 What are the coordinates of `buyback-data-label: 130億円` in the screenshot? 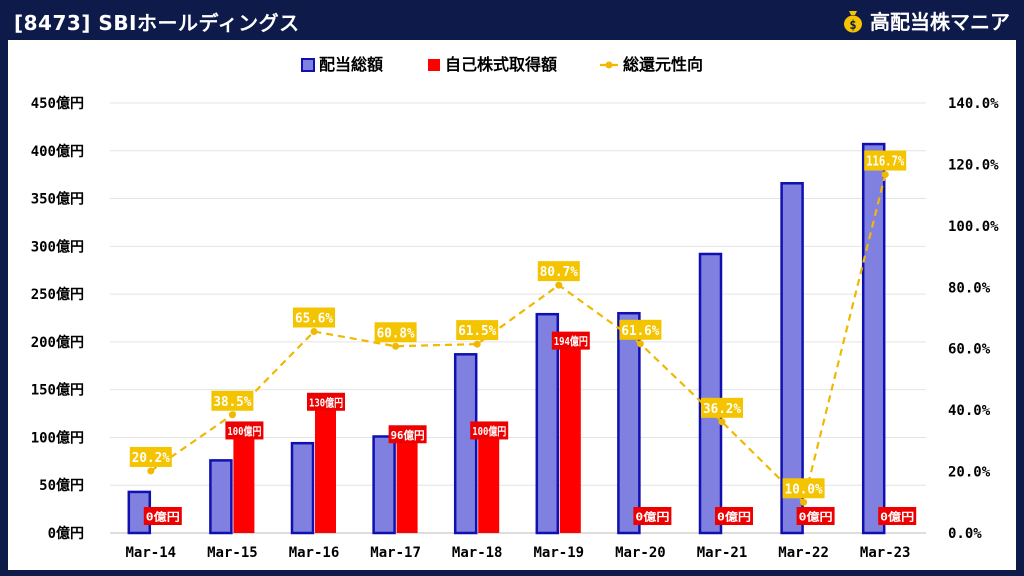 It's located at (326, 402).